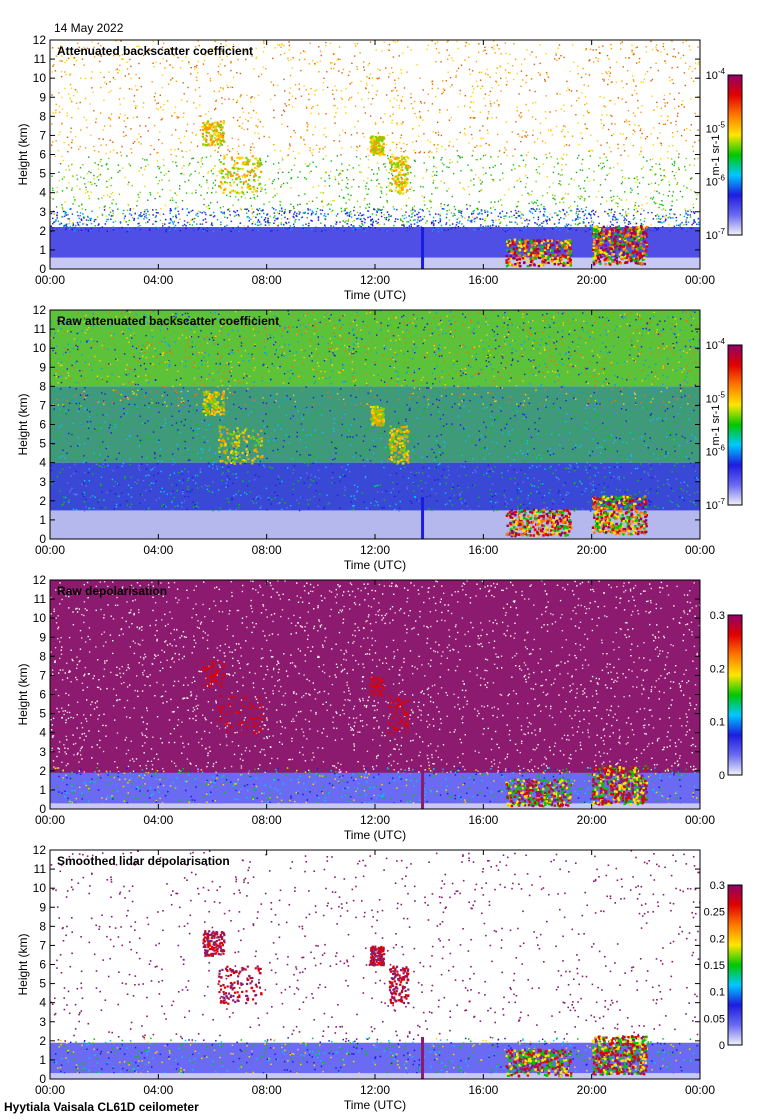  Describe the element at coordinates (714, 966) in the screenshot. I see `colorbar-tick-label: 0.15` at that location.